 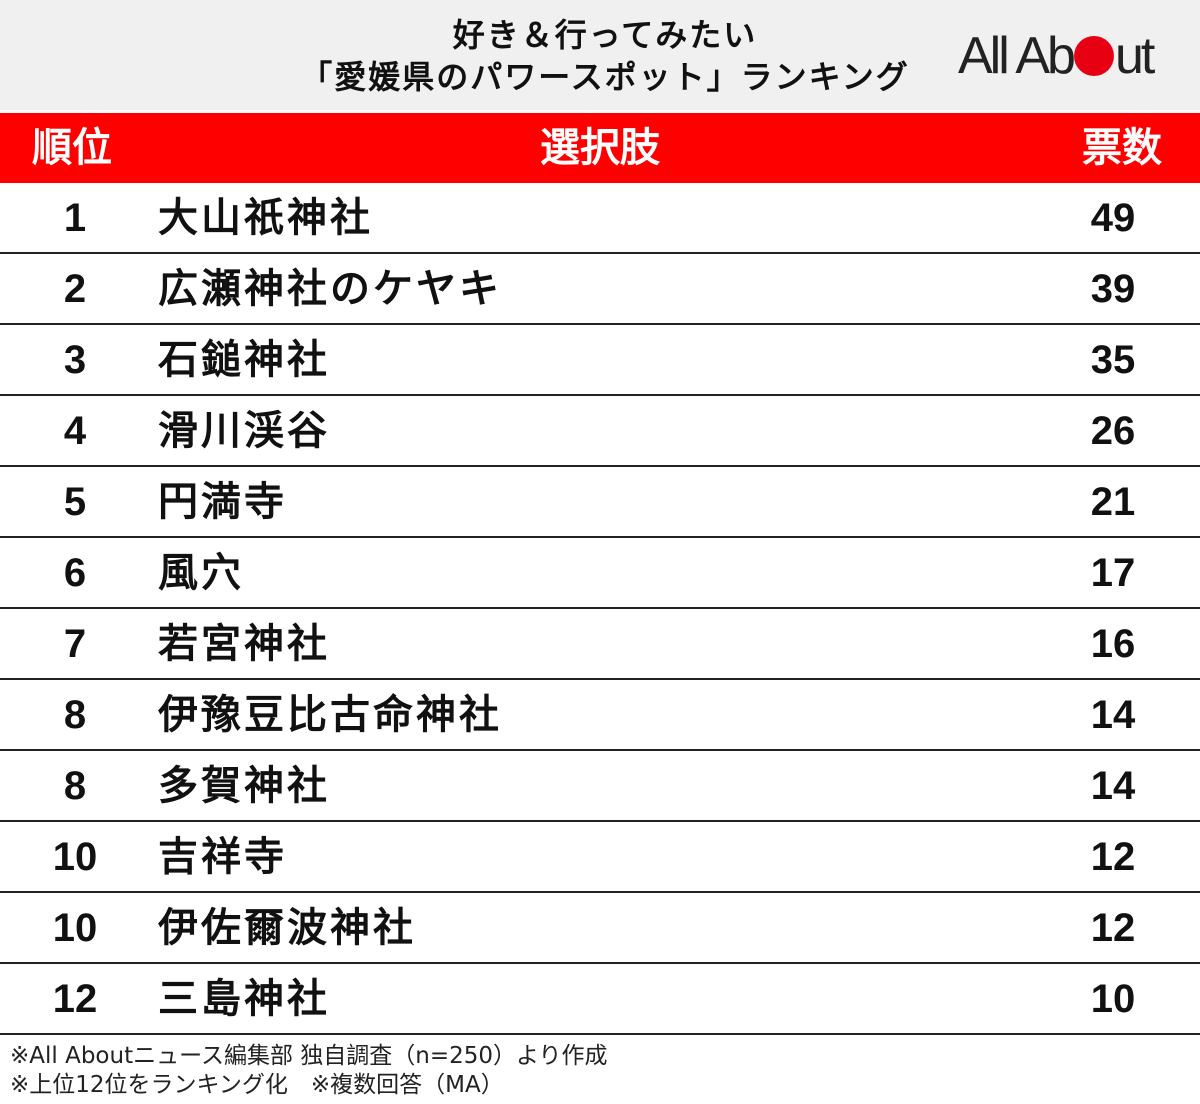 What do you see at coordinates (287, 928) in the screenshot?
I see `choice-cell: 伊佐爾波神社` at bounding box center [287, 928].